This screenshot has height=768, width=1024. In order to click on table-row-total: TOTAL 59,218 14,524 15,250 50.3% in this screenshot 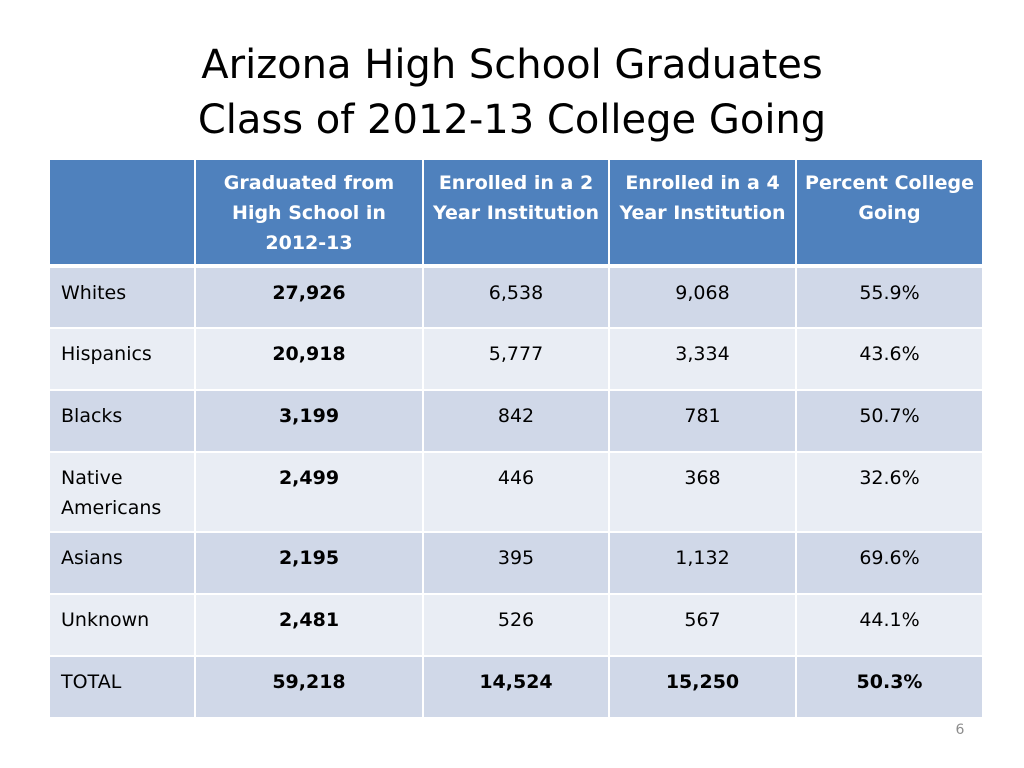, I will do `click(516, 687)`.